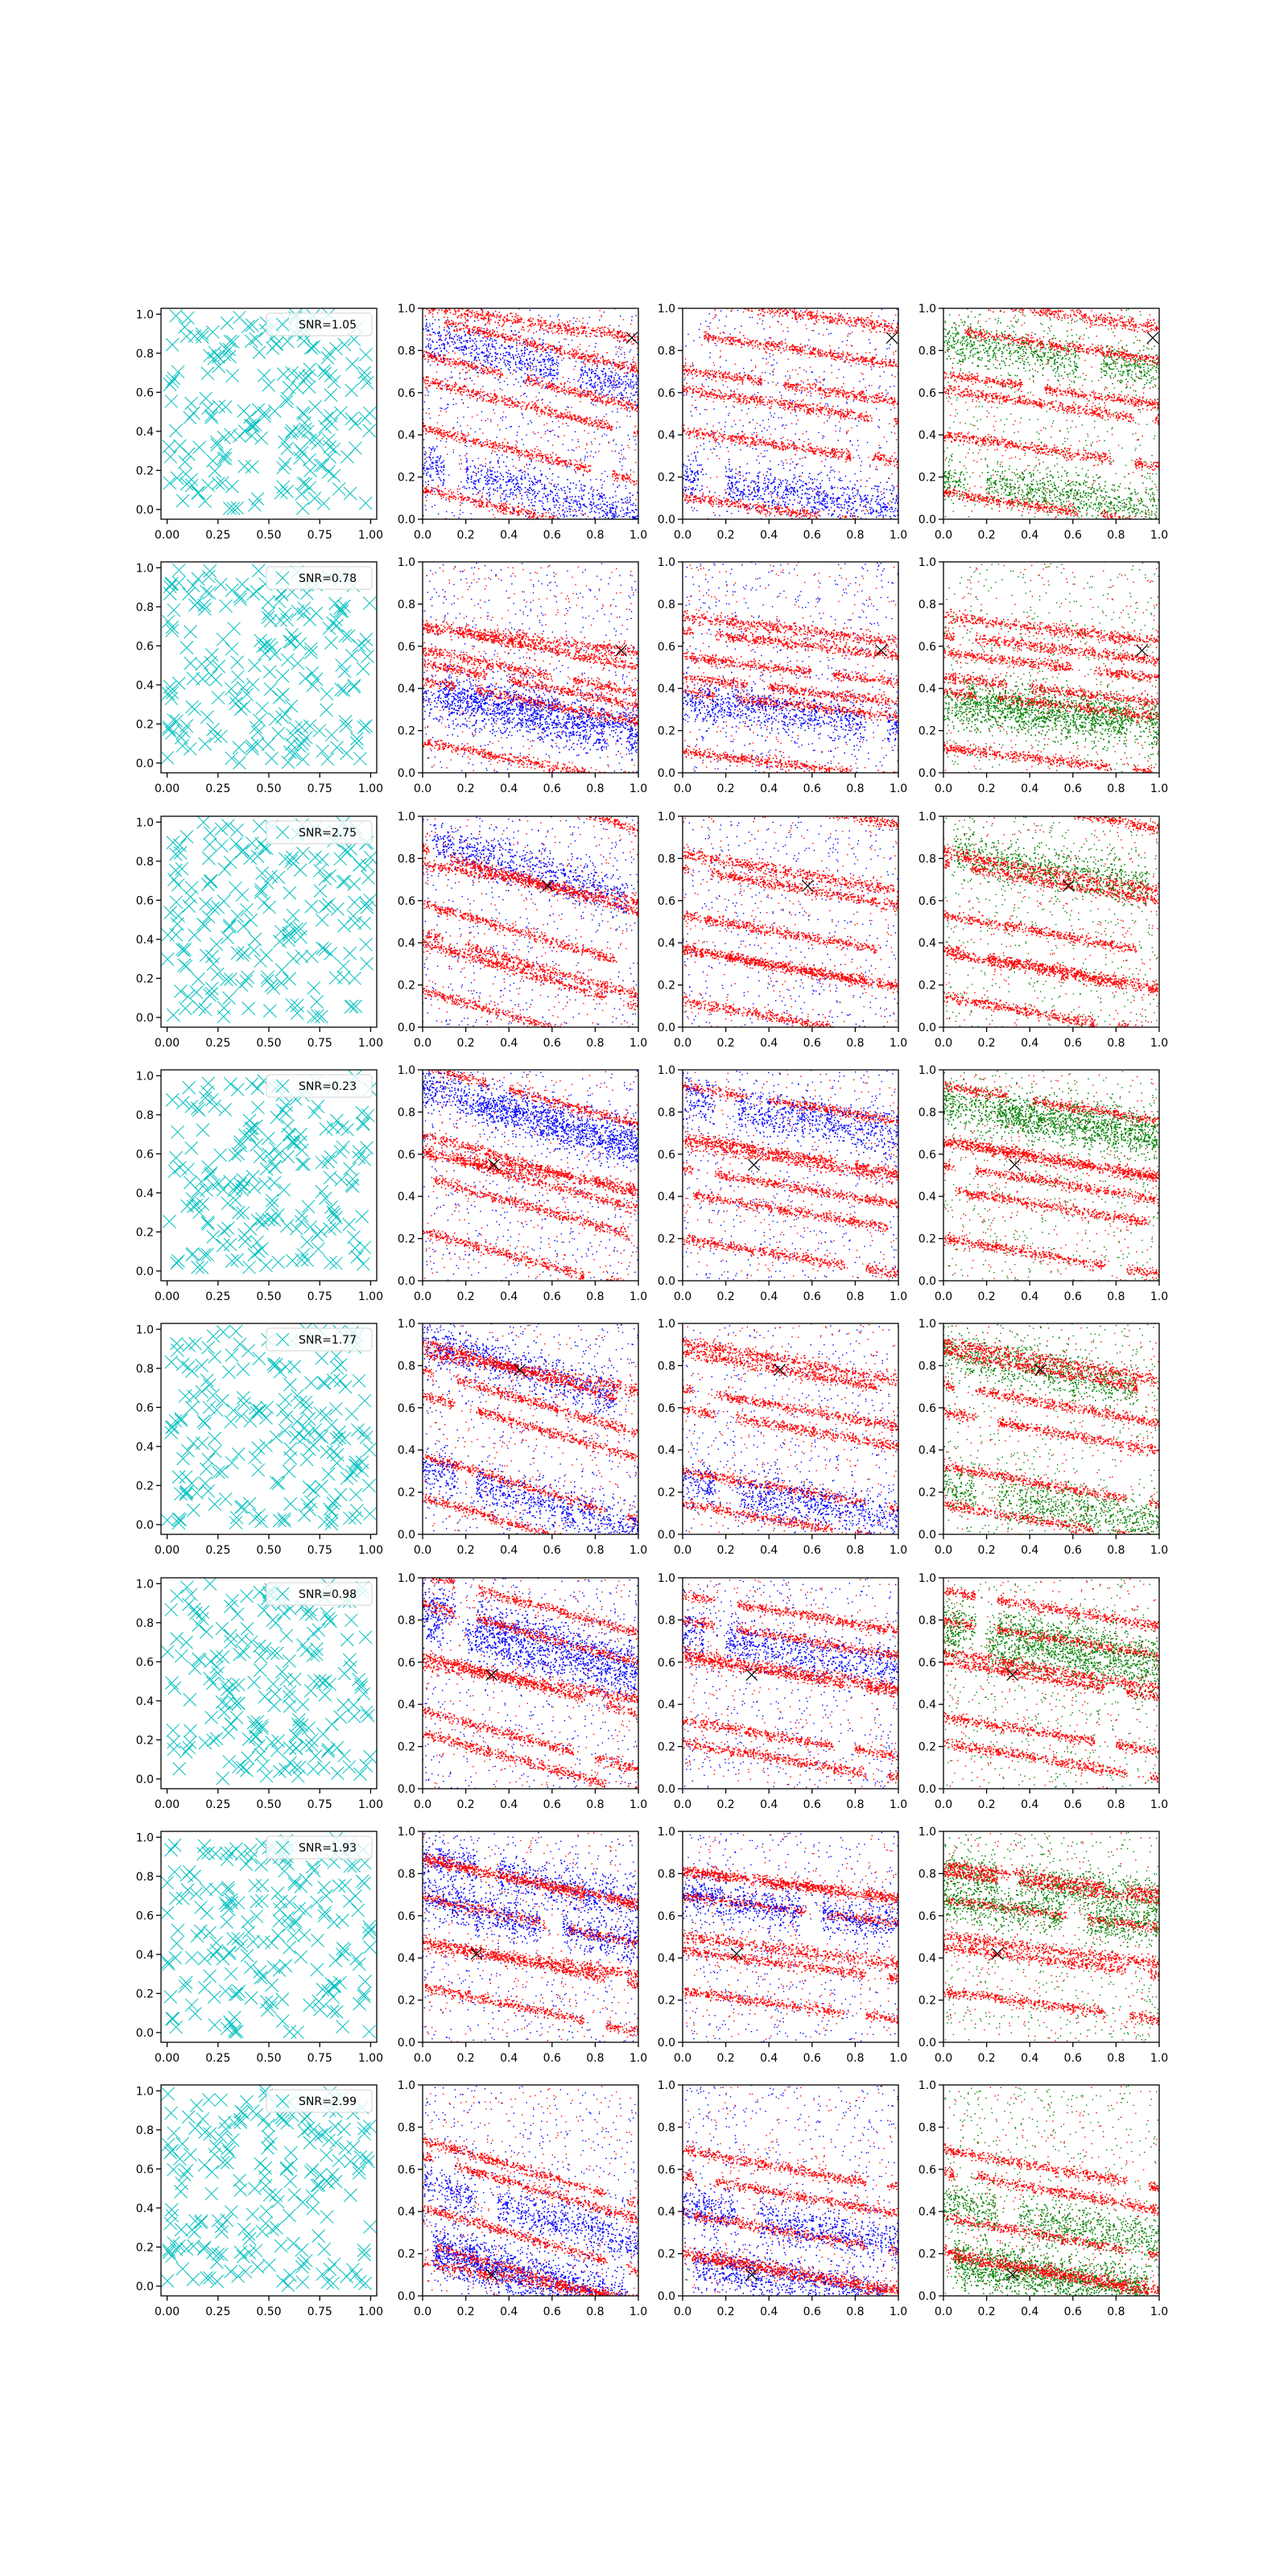  What do you see at coordinates (725, 535) in the screenshot?
I see `x-tick-label: 0.2` at bounding box center [725, 535].